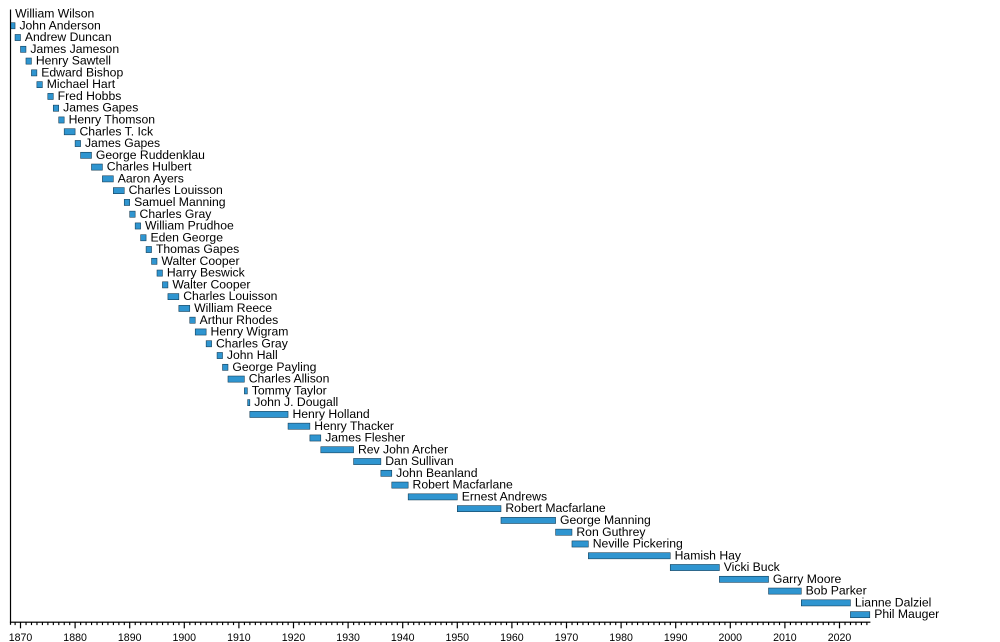 The width and height of the screenshot is (1000, 642). Describe the element at coordinates (638, 544) in the screenshot. I see `svg-text: Neville Pickering` at that location.